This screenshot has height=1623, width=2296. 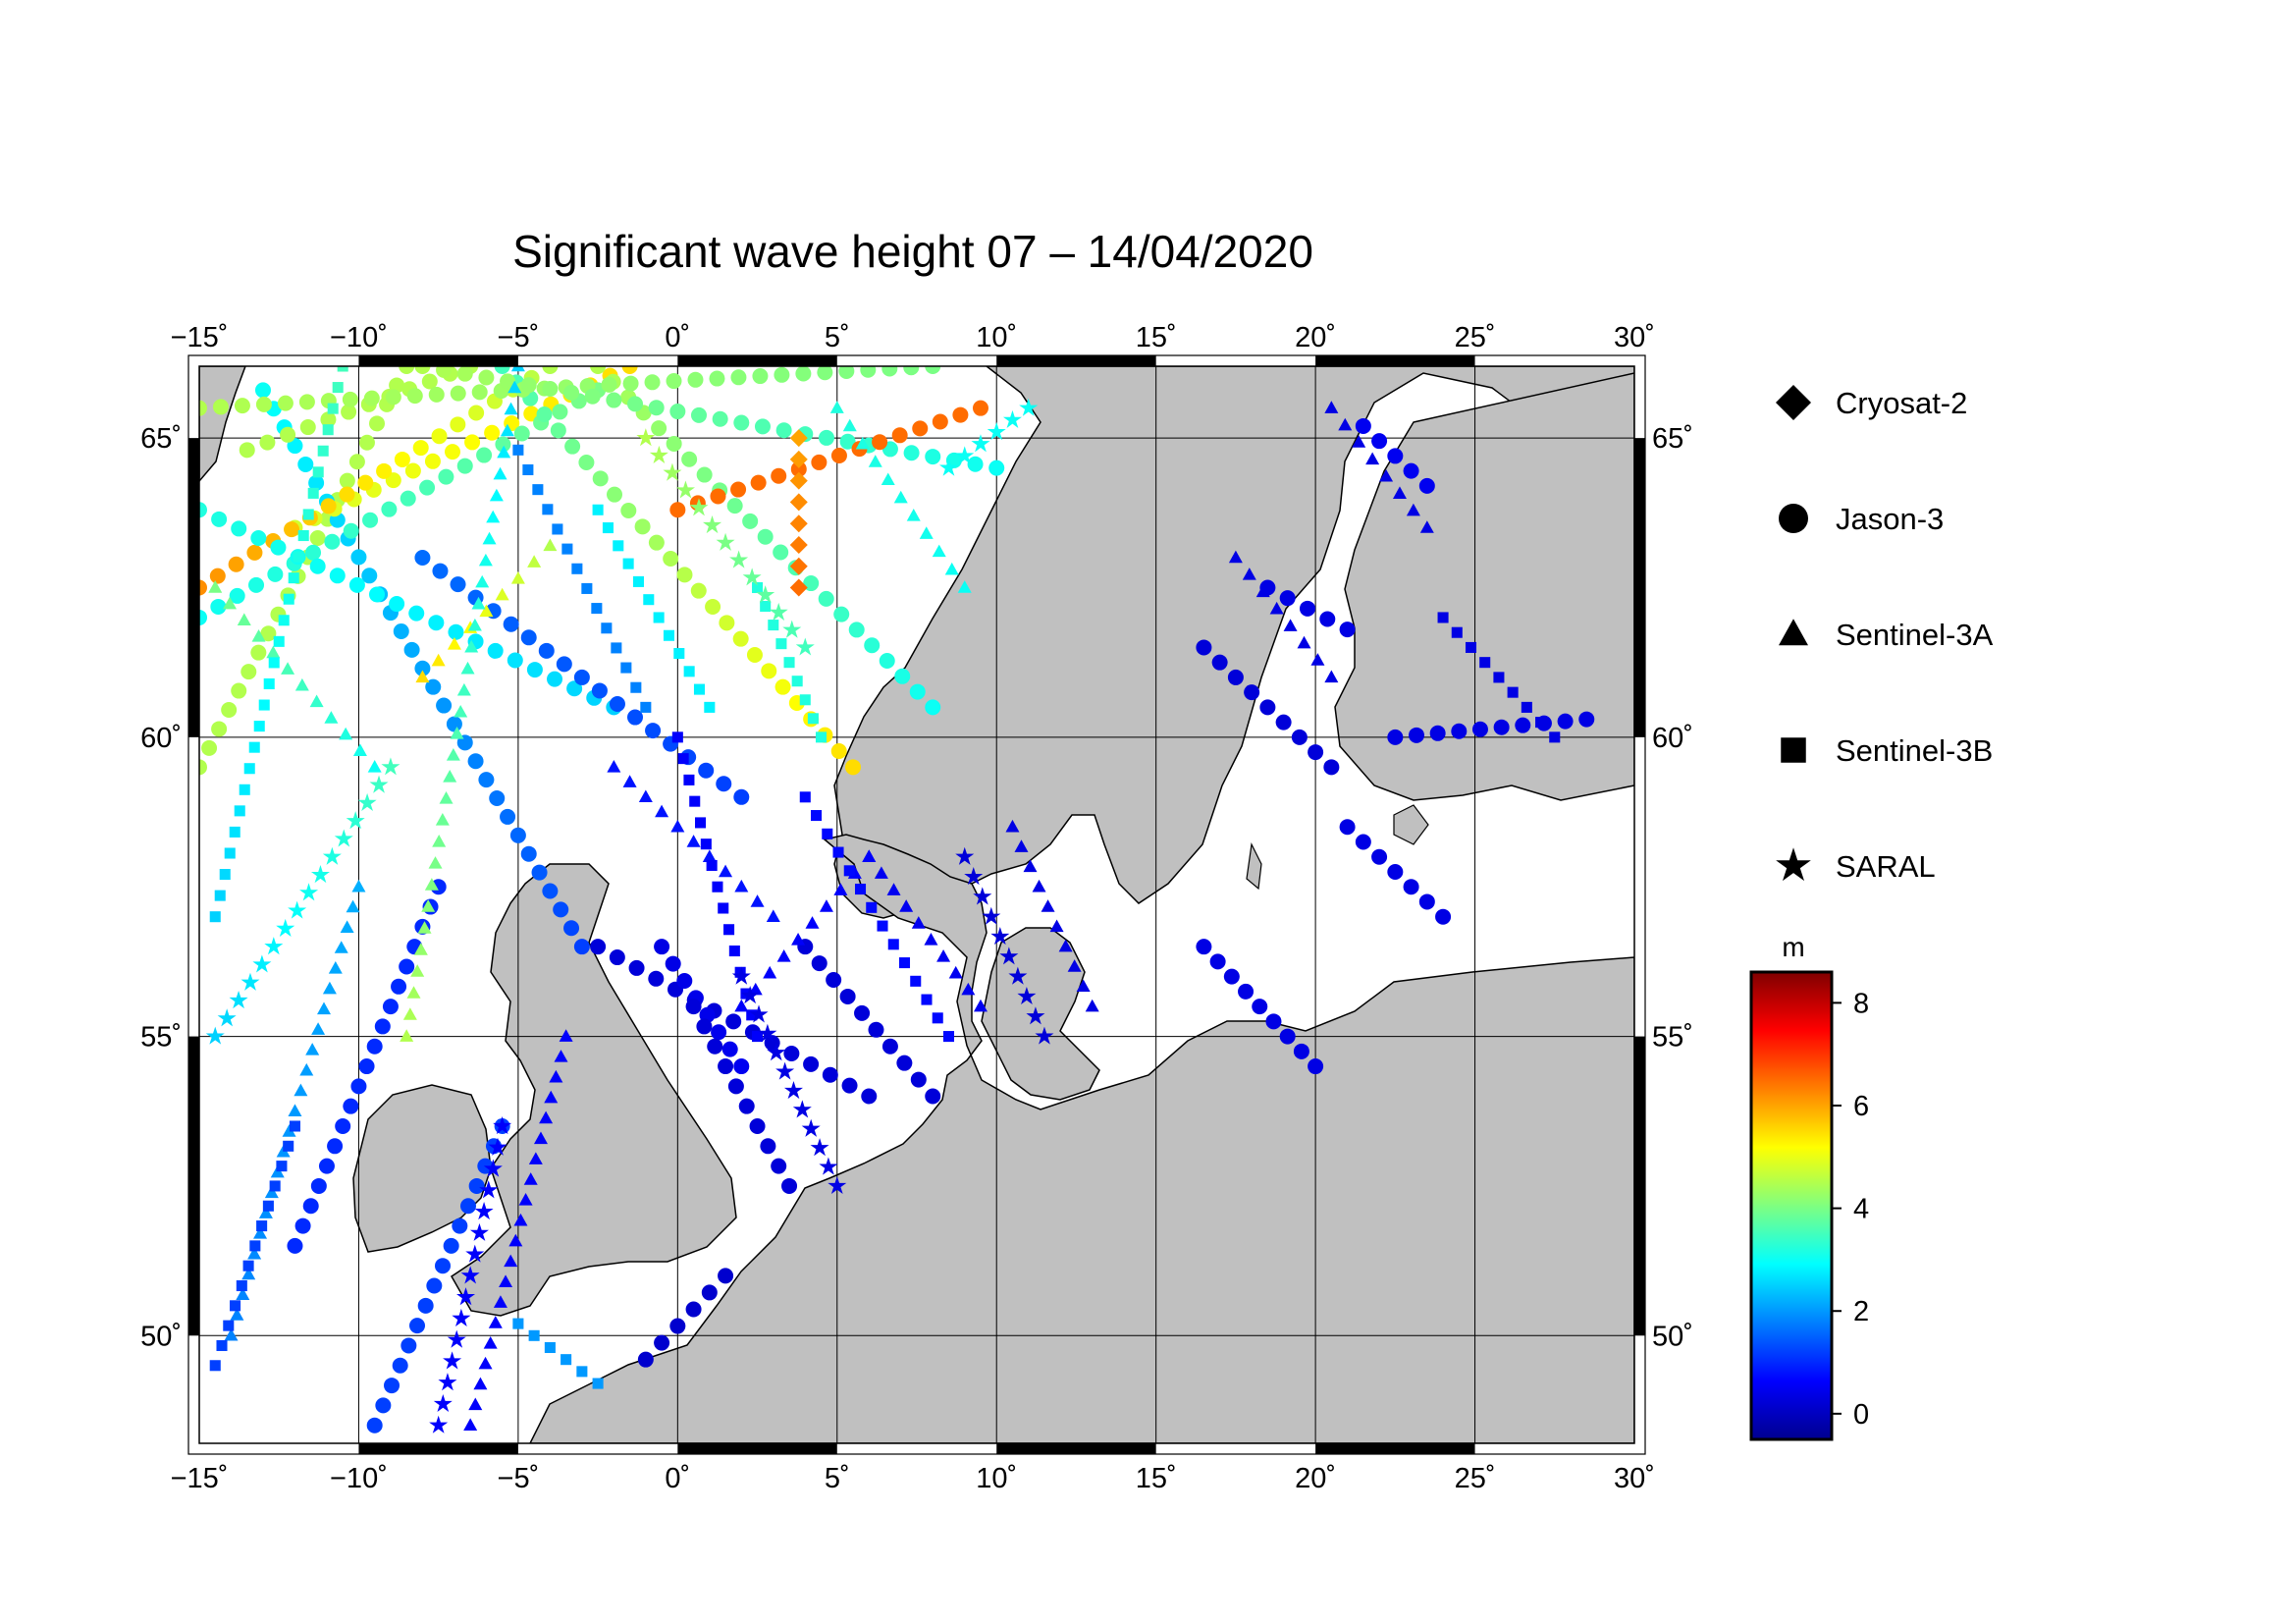 What do you see at coordinates (1794, 403) in the screenshot?
I see `diamond-icon` at bounding box center [1794, 403].